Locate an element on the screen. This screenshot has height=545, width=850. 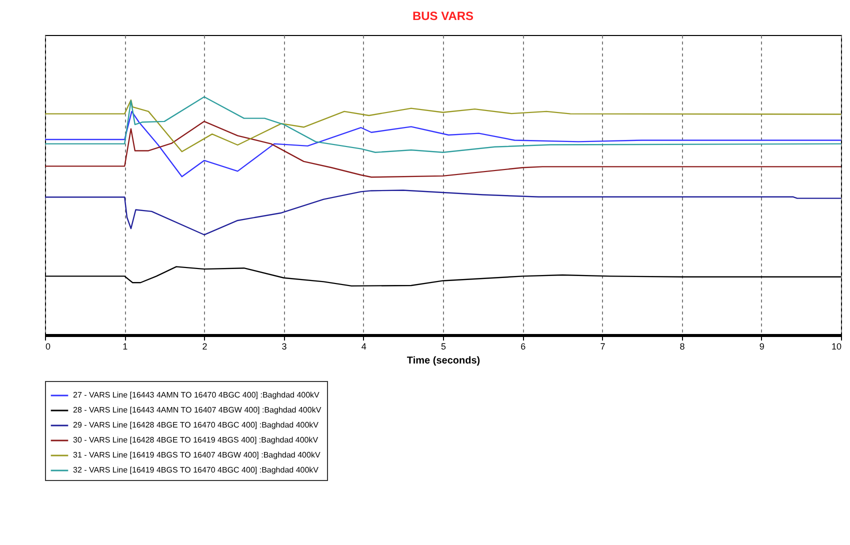
x-tick-label: 6 is located at coordinates (523, 347).